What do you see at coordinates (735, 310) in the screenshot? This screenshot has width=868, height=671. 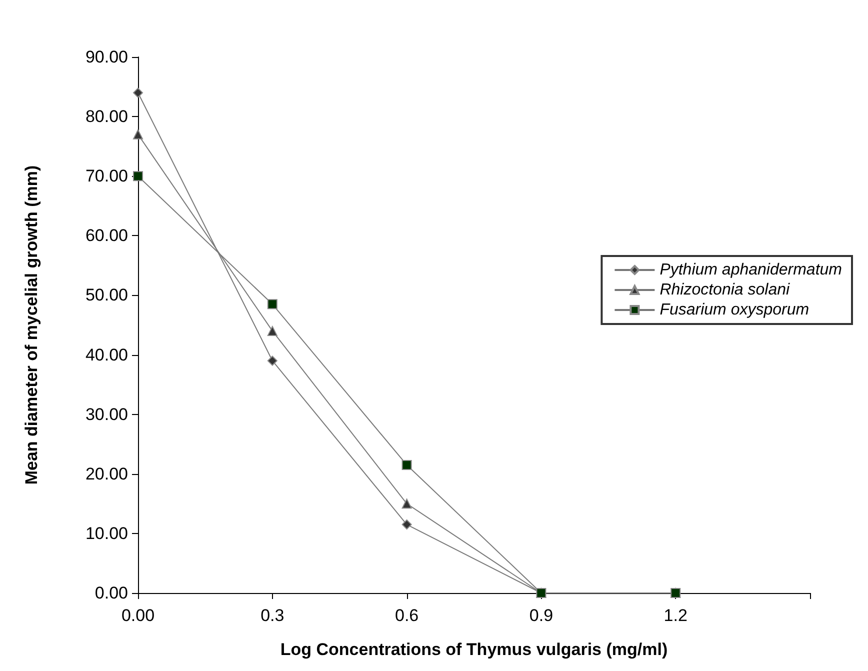 I see `legend-label: Fusarium oxysporum` at bounding box center [735, 310].